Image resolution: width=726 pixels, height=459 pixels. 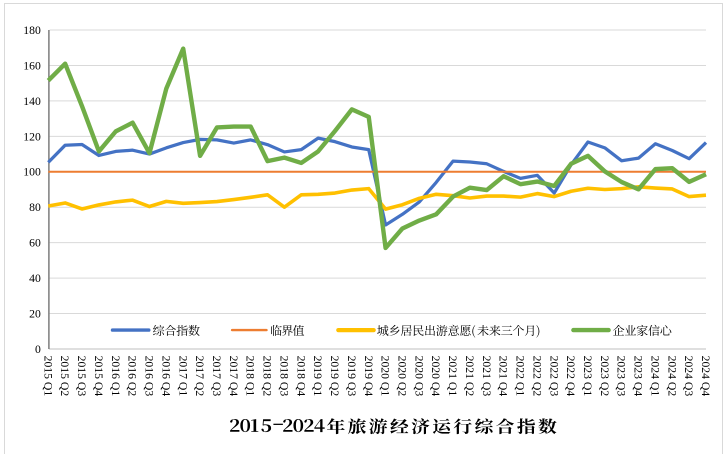 What do you see at coordinates (671, 376) in the screenshot?
I see `svg-text: 2024 Q2` at bounding box center [671, 376].